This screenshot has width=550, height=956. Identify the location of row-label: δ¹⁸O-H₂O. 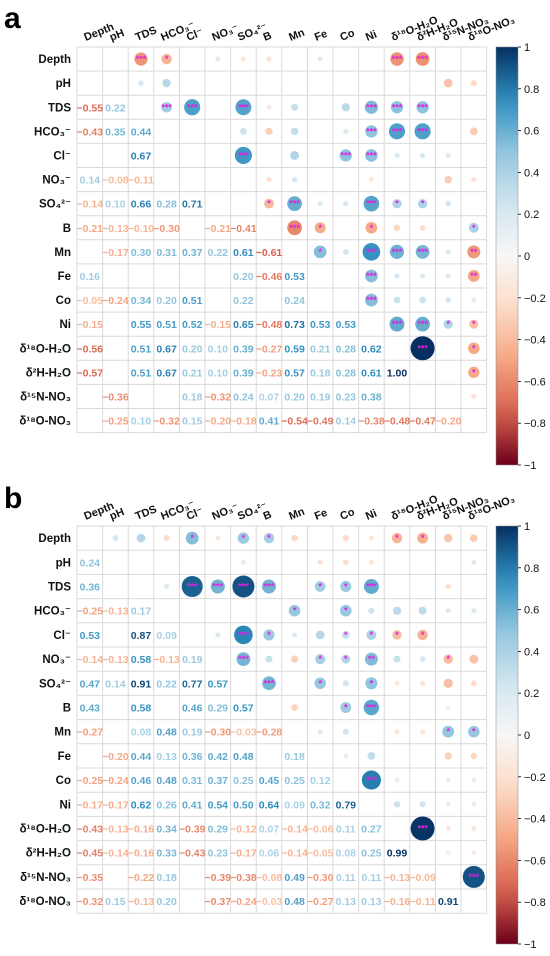
(45, 349).